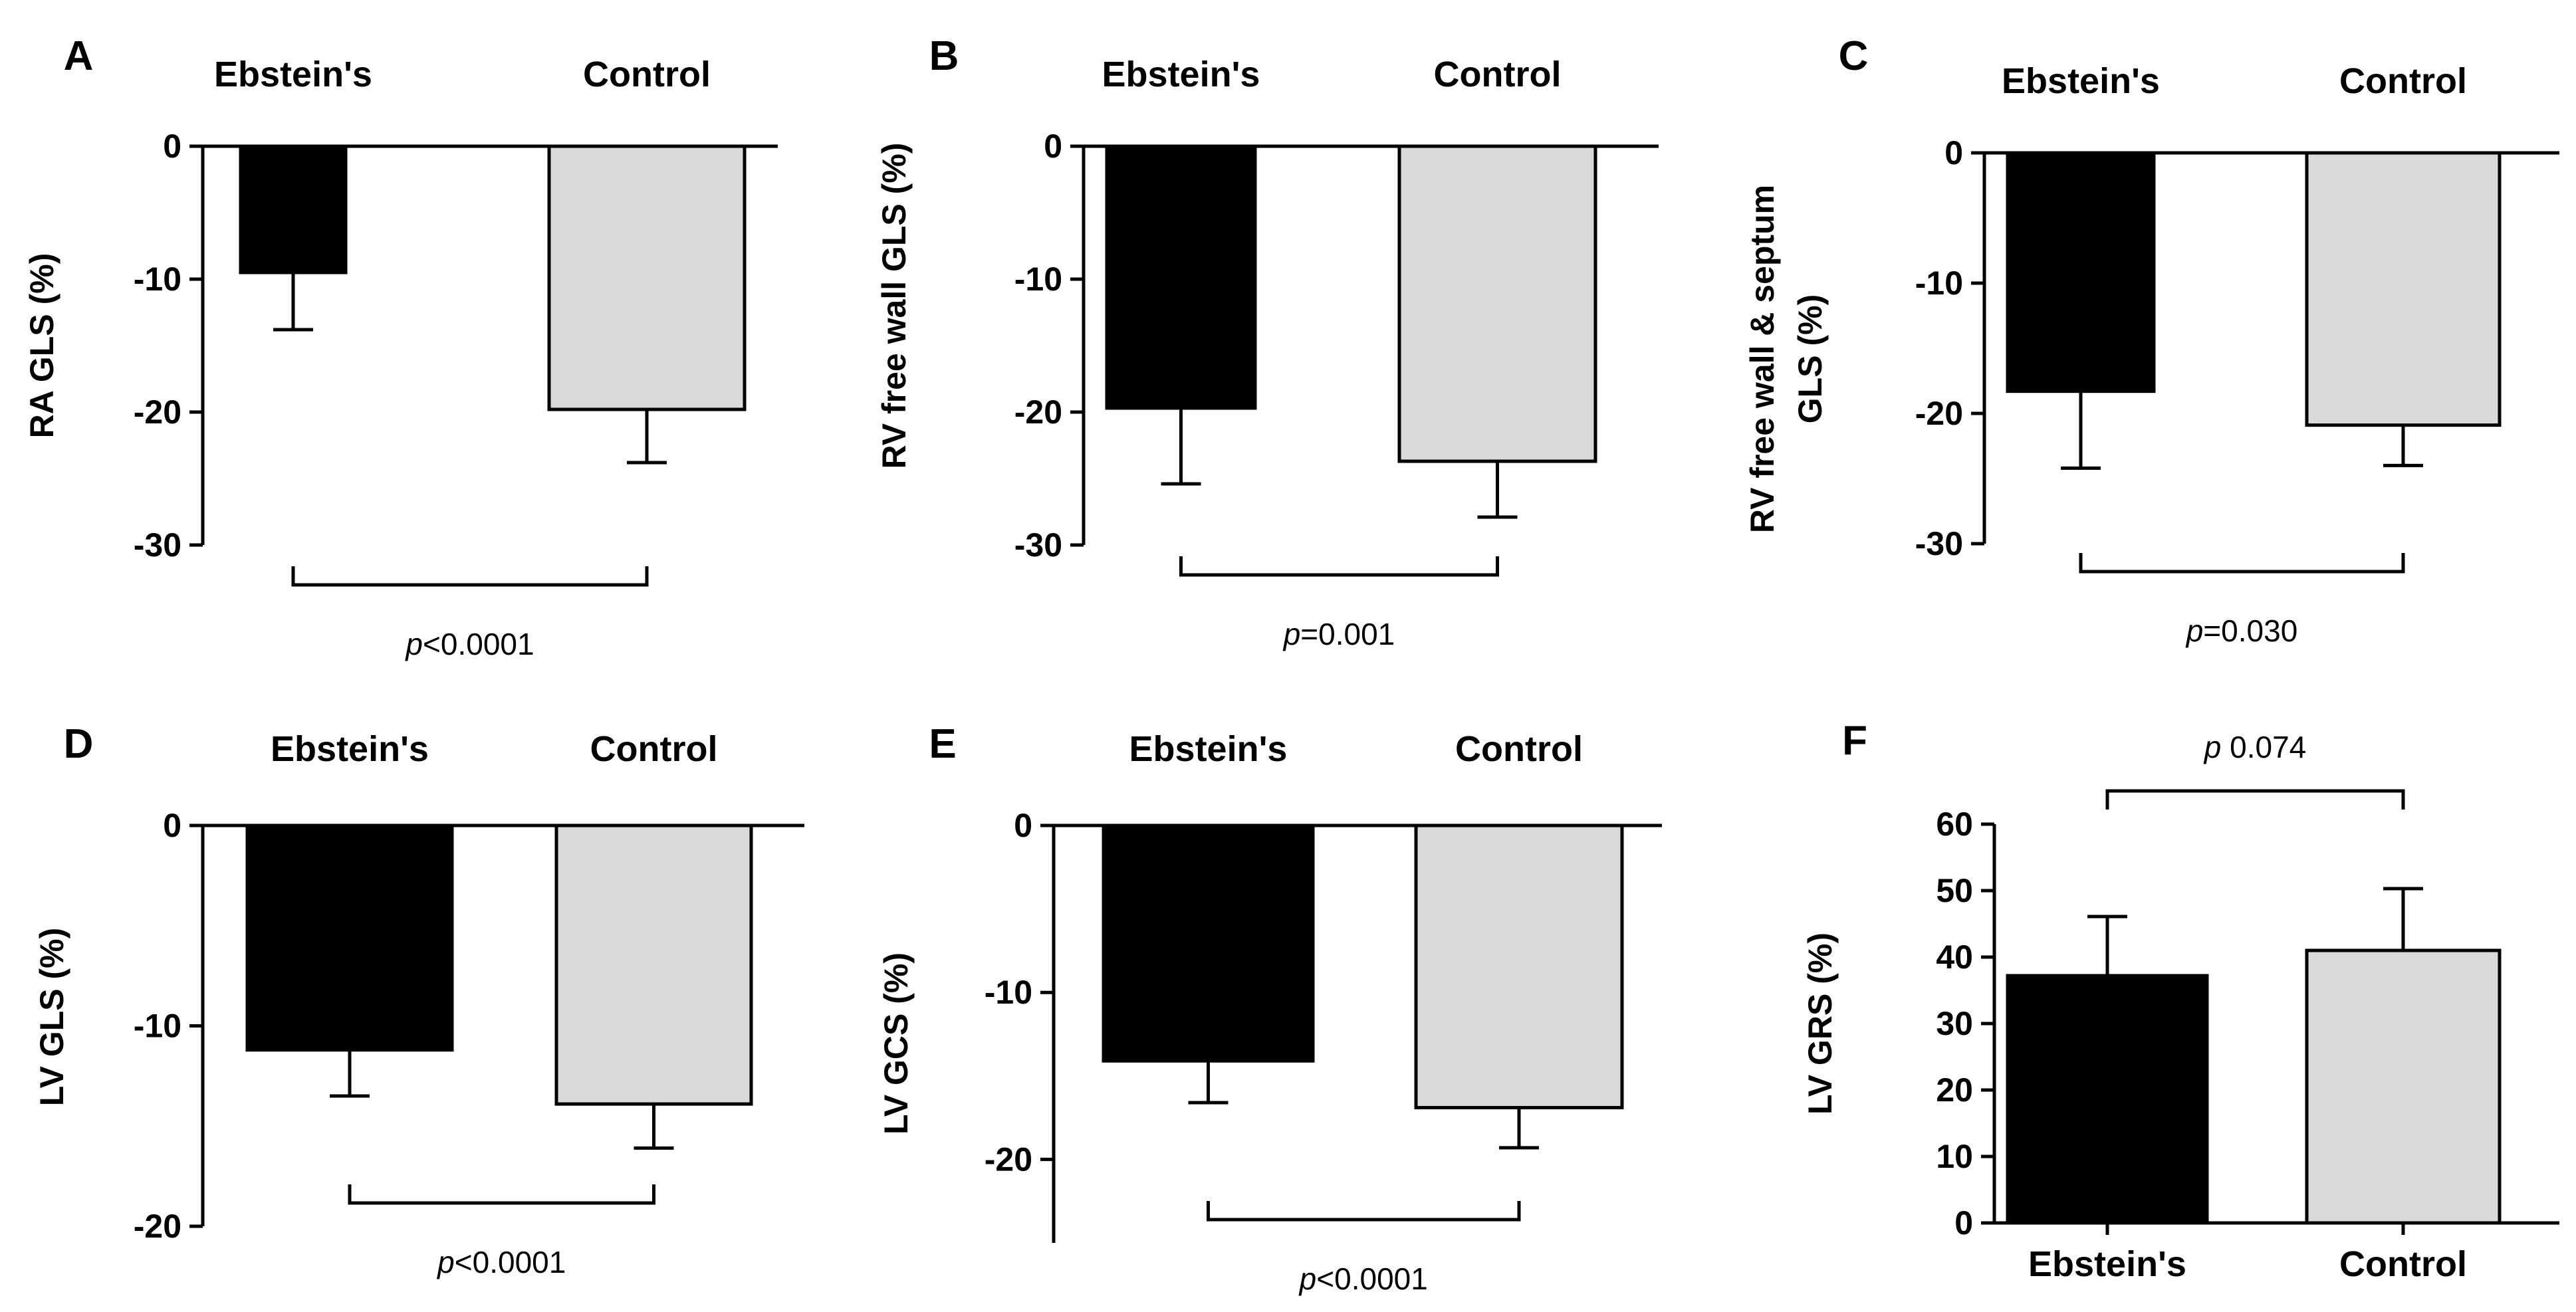 Image resolution: width=2576 pixels, height=1312 pixels. I want to click on panel-letter: D, so click(79, 744).